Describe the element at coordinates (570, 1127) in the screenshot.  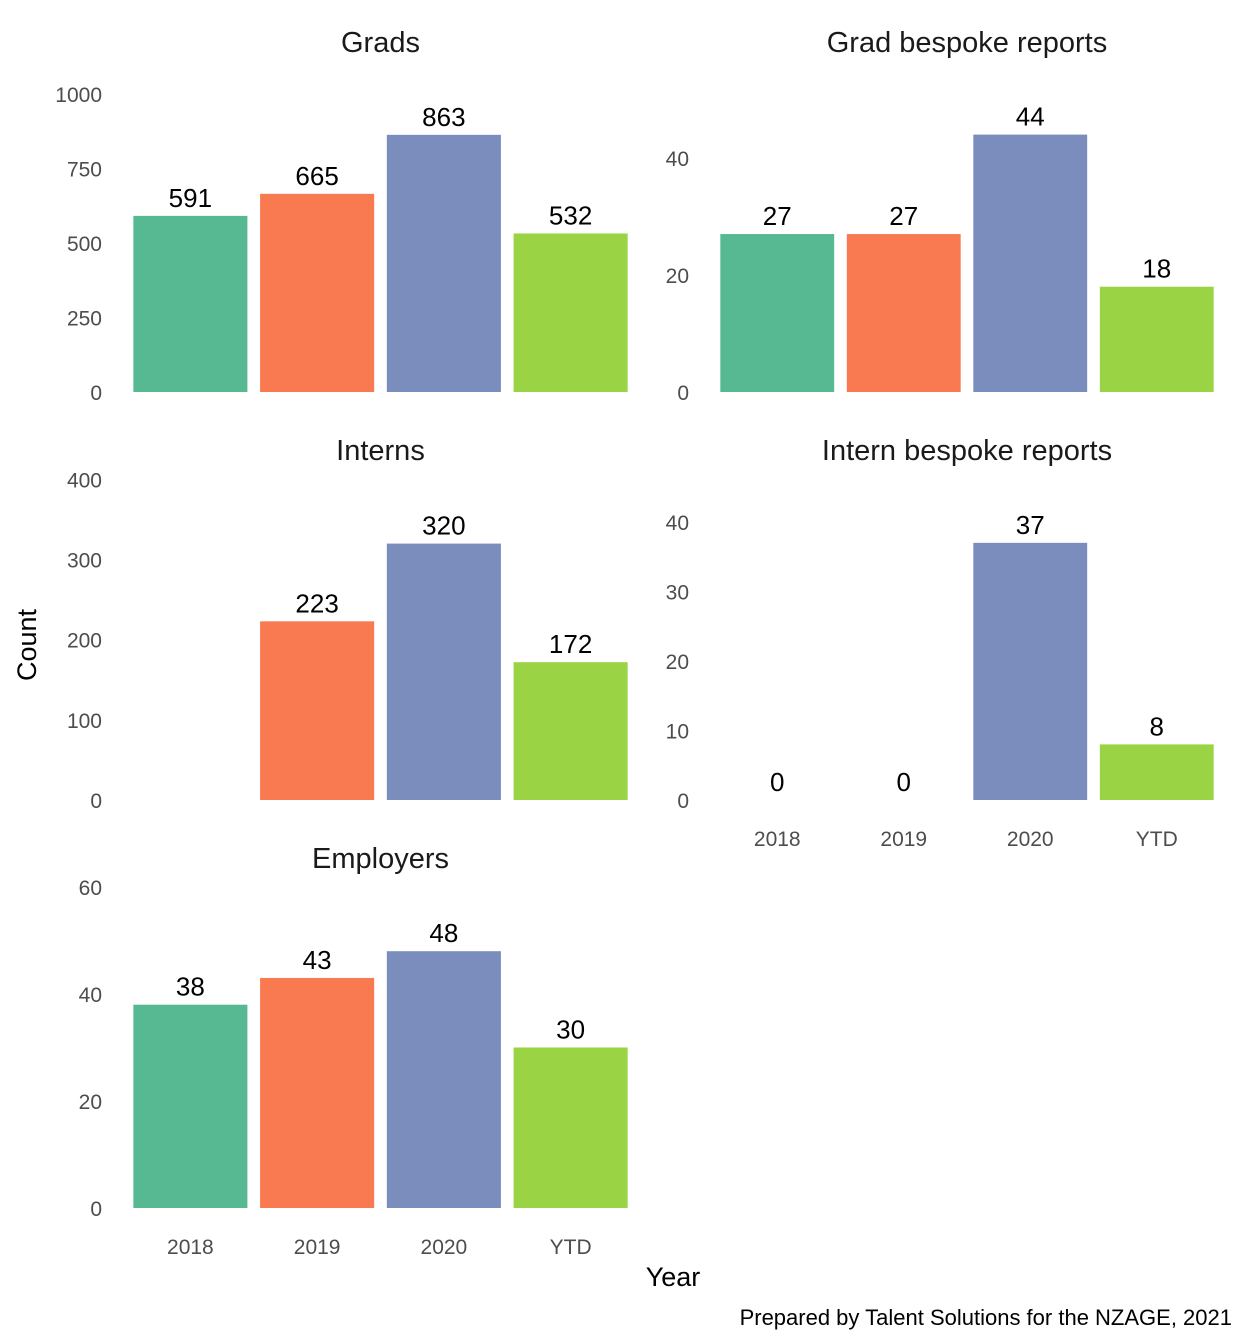
I see `bar-employers-ytd` at that location.